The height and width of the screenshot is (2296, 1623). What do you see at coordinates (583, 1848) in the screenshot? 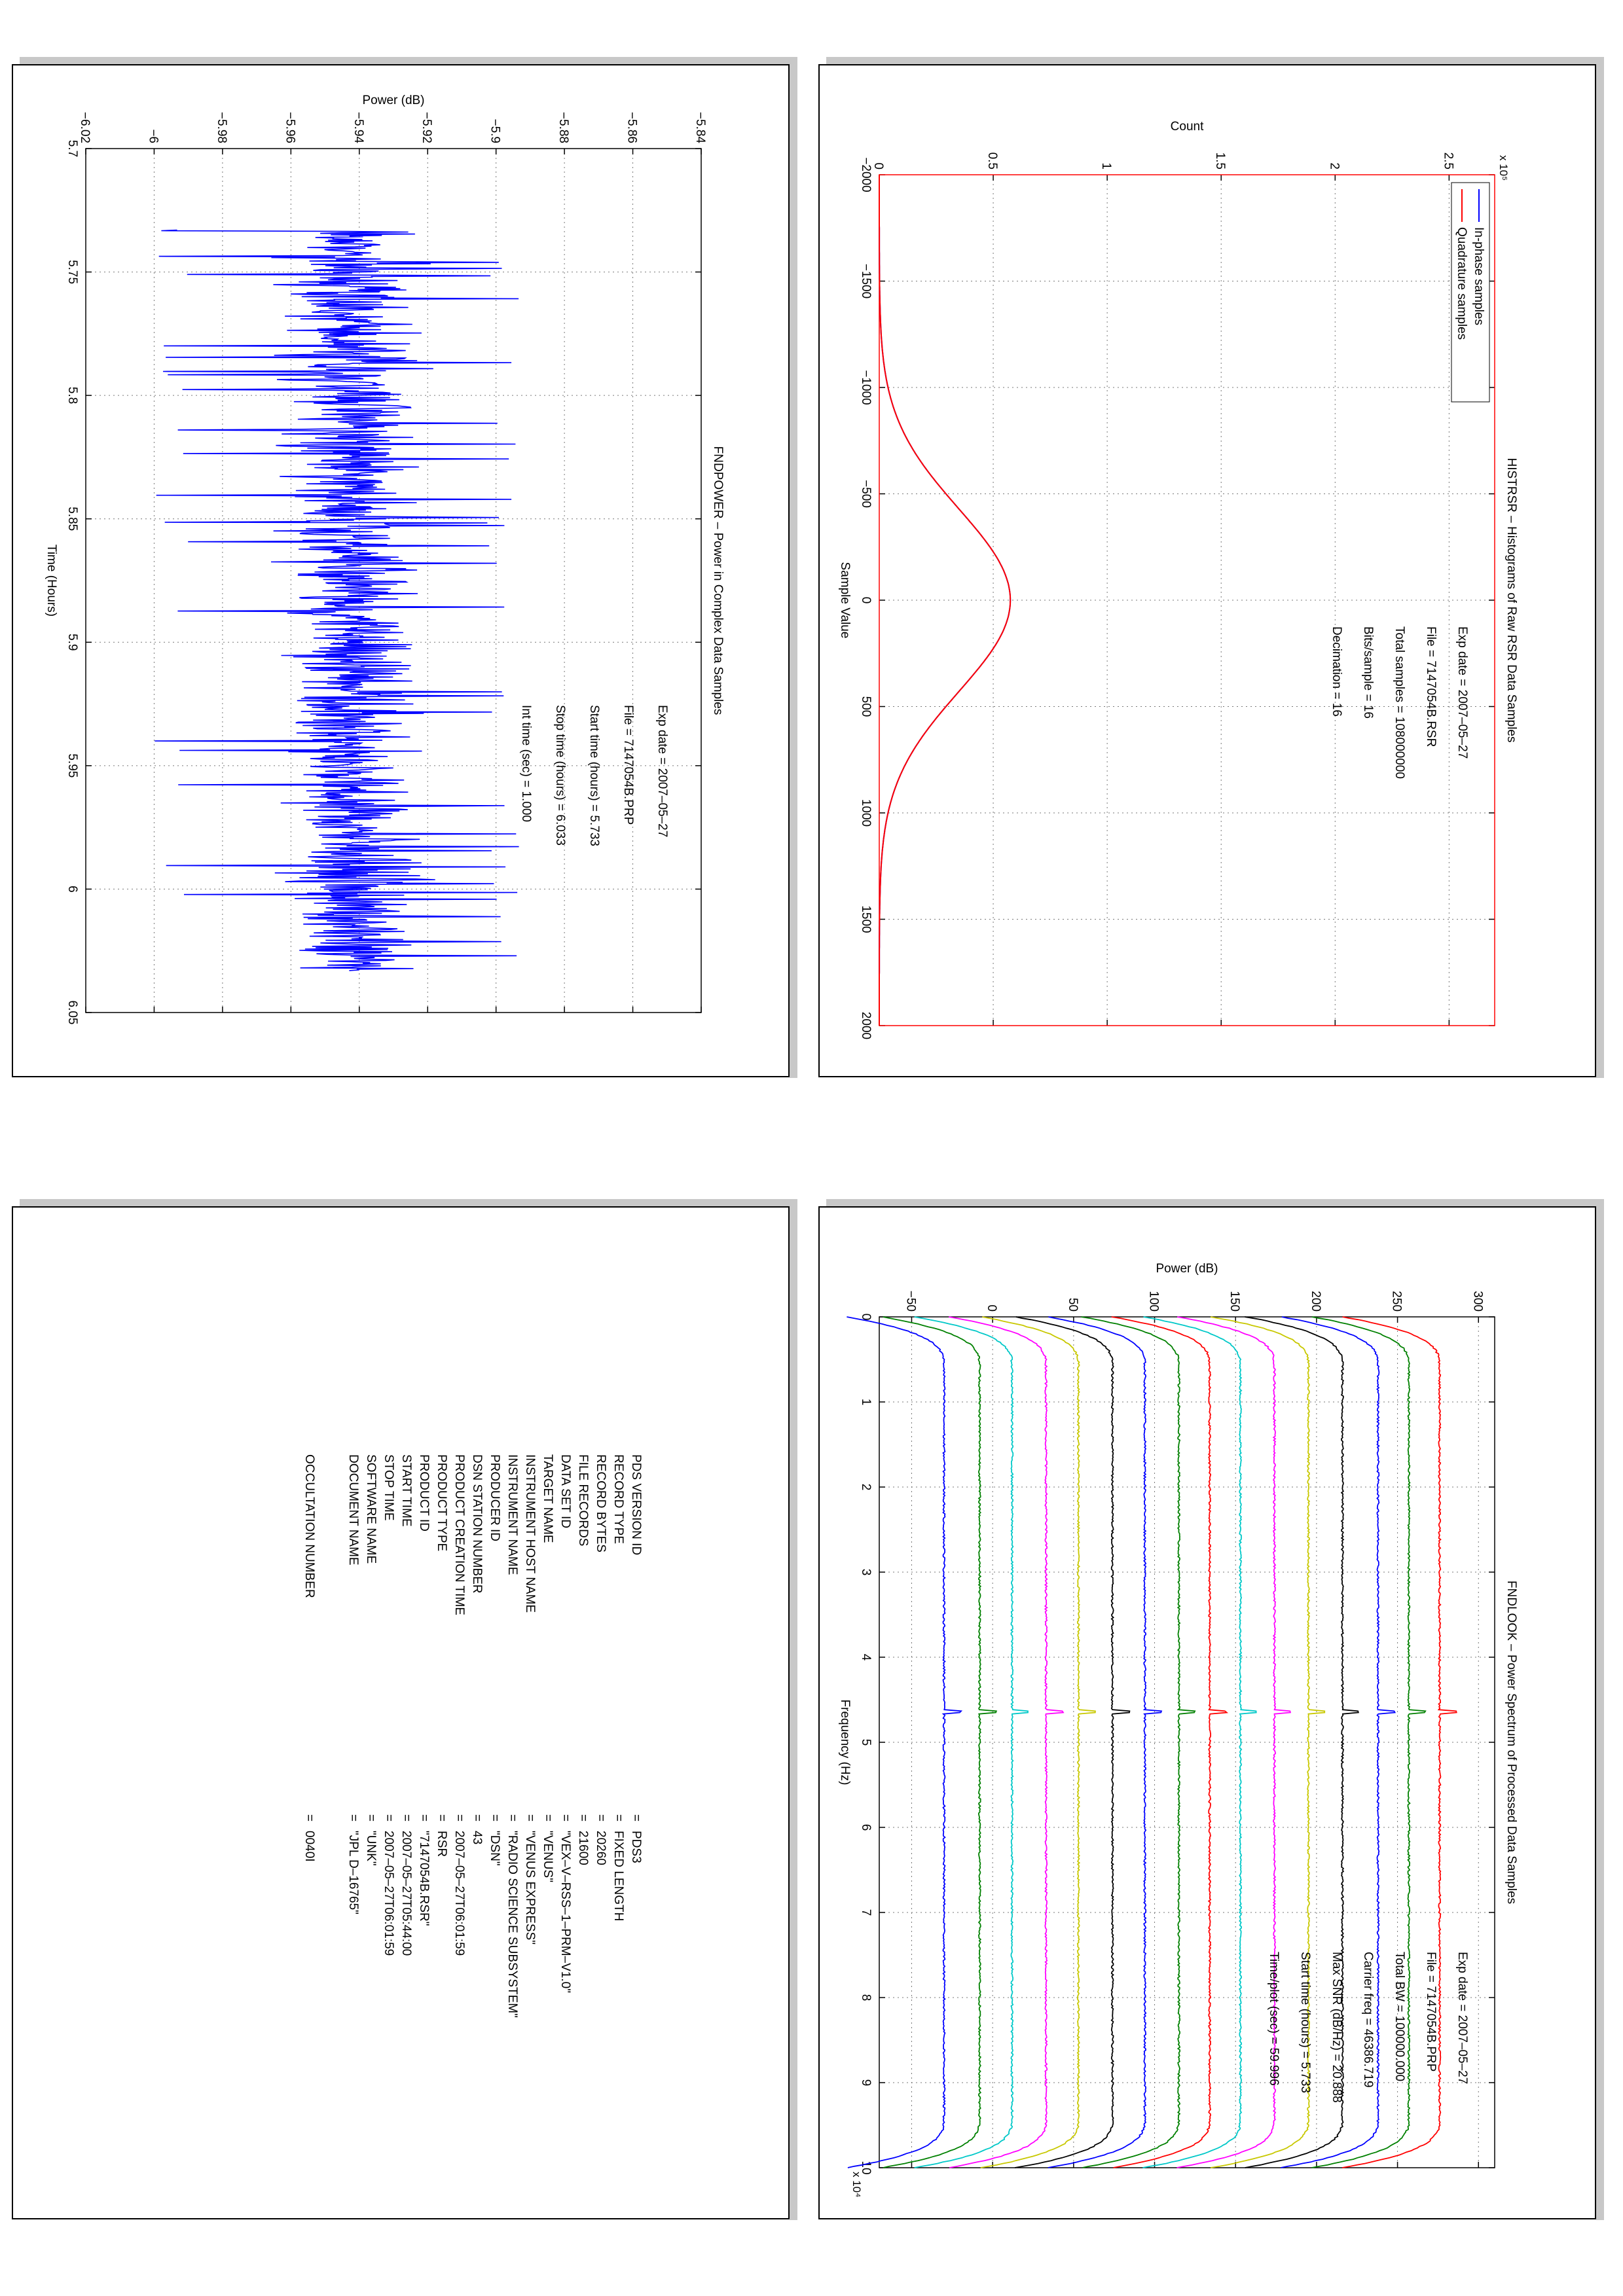
I see `pds-value: 21600` at bounding box center [583, 1848].